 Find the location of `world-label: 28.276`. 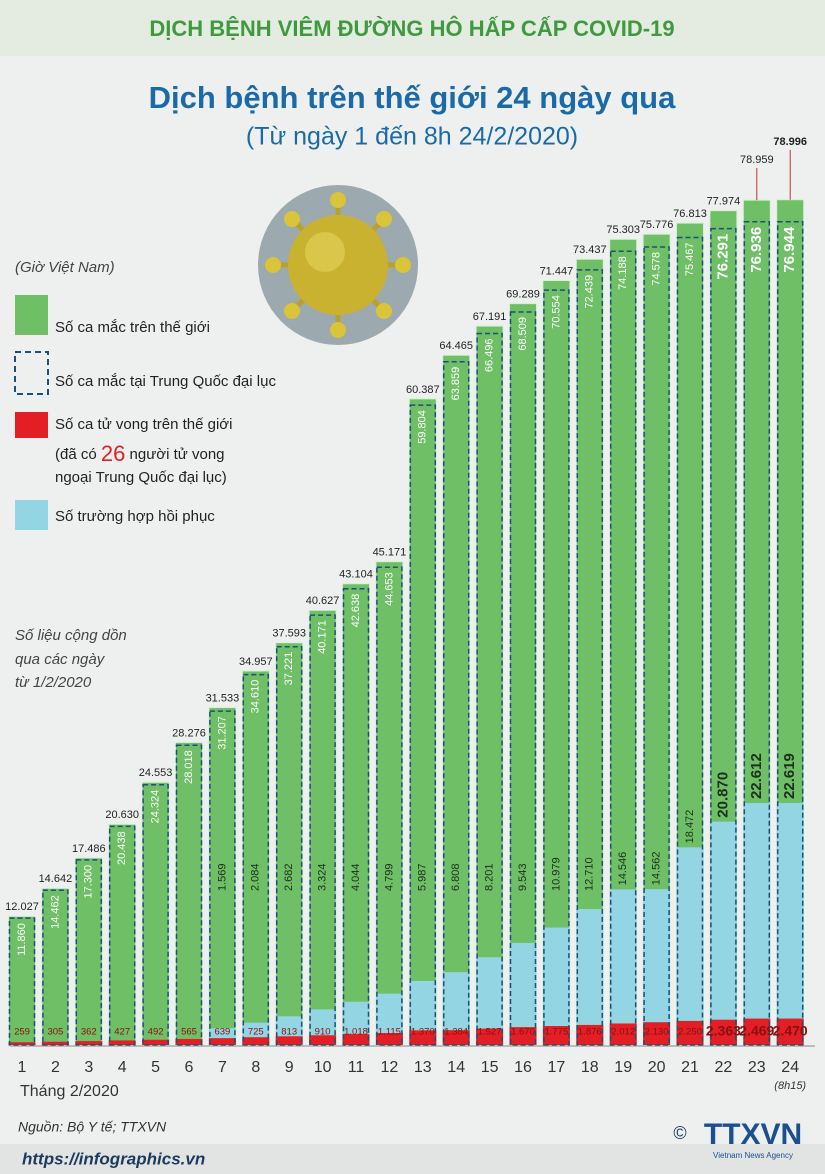

world-label: 28.276 is located at coordinates (189, 733).